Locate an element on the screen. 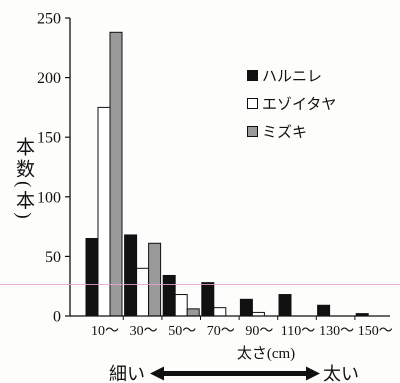 Image resolution: width=400 pixels, height=383 pixels. legend-item-ezoitaya: エゾイタヤ is located at coordinates (291, 103).